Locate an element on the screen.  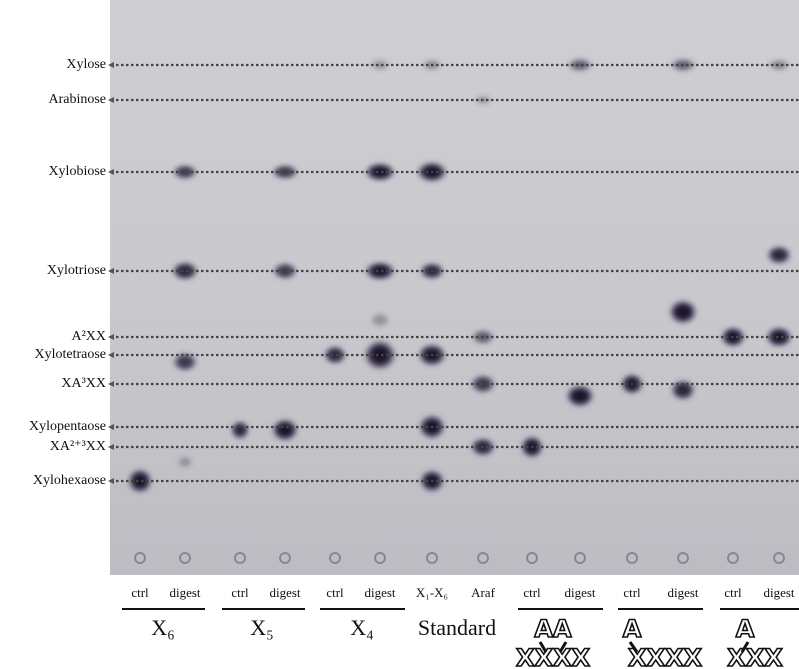
linkage is located at coordinates (644, 647).